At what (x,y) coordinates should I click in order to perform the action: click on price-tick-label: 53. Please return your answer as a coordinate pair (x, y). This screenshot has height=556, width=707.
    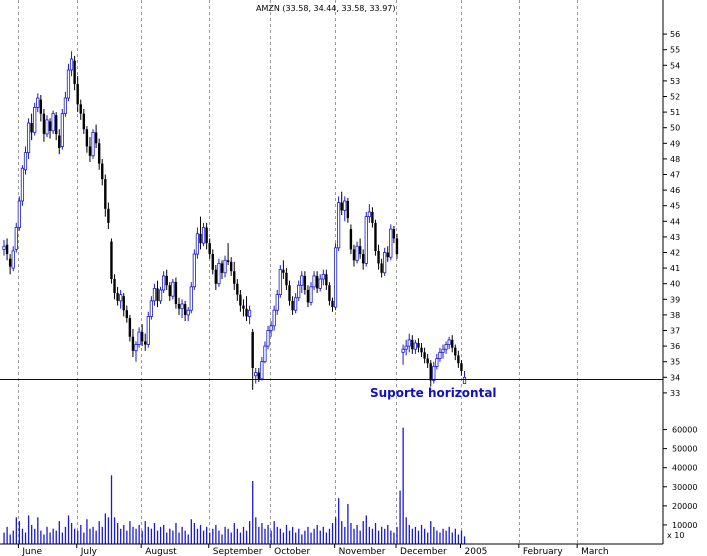
    Looking at the image, I should click on (675, 81).